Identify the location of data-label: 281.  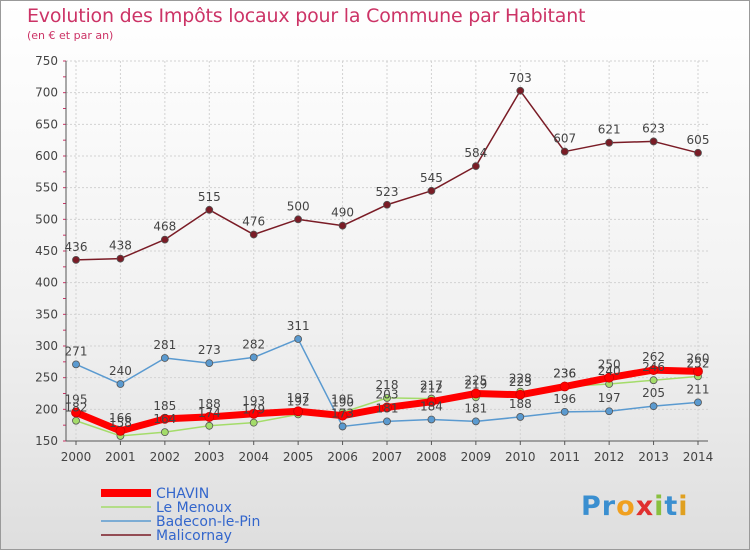
(164, 345).